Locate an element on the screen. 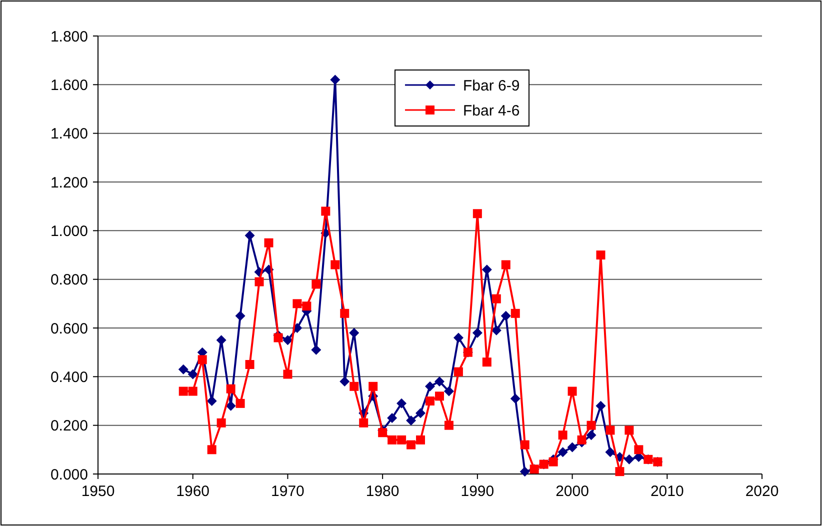  legend-label: Fbar 6-9 is located at coordinates (491, 85).